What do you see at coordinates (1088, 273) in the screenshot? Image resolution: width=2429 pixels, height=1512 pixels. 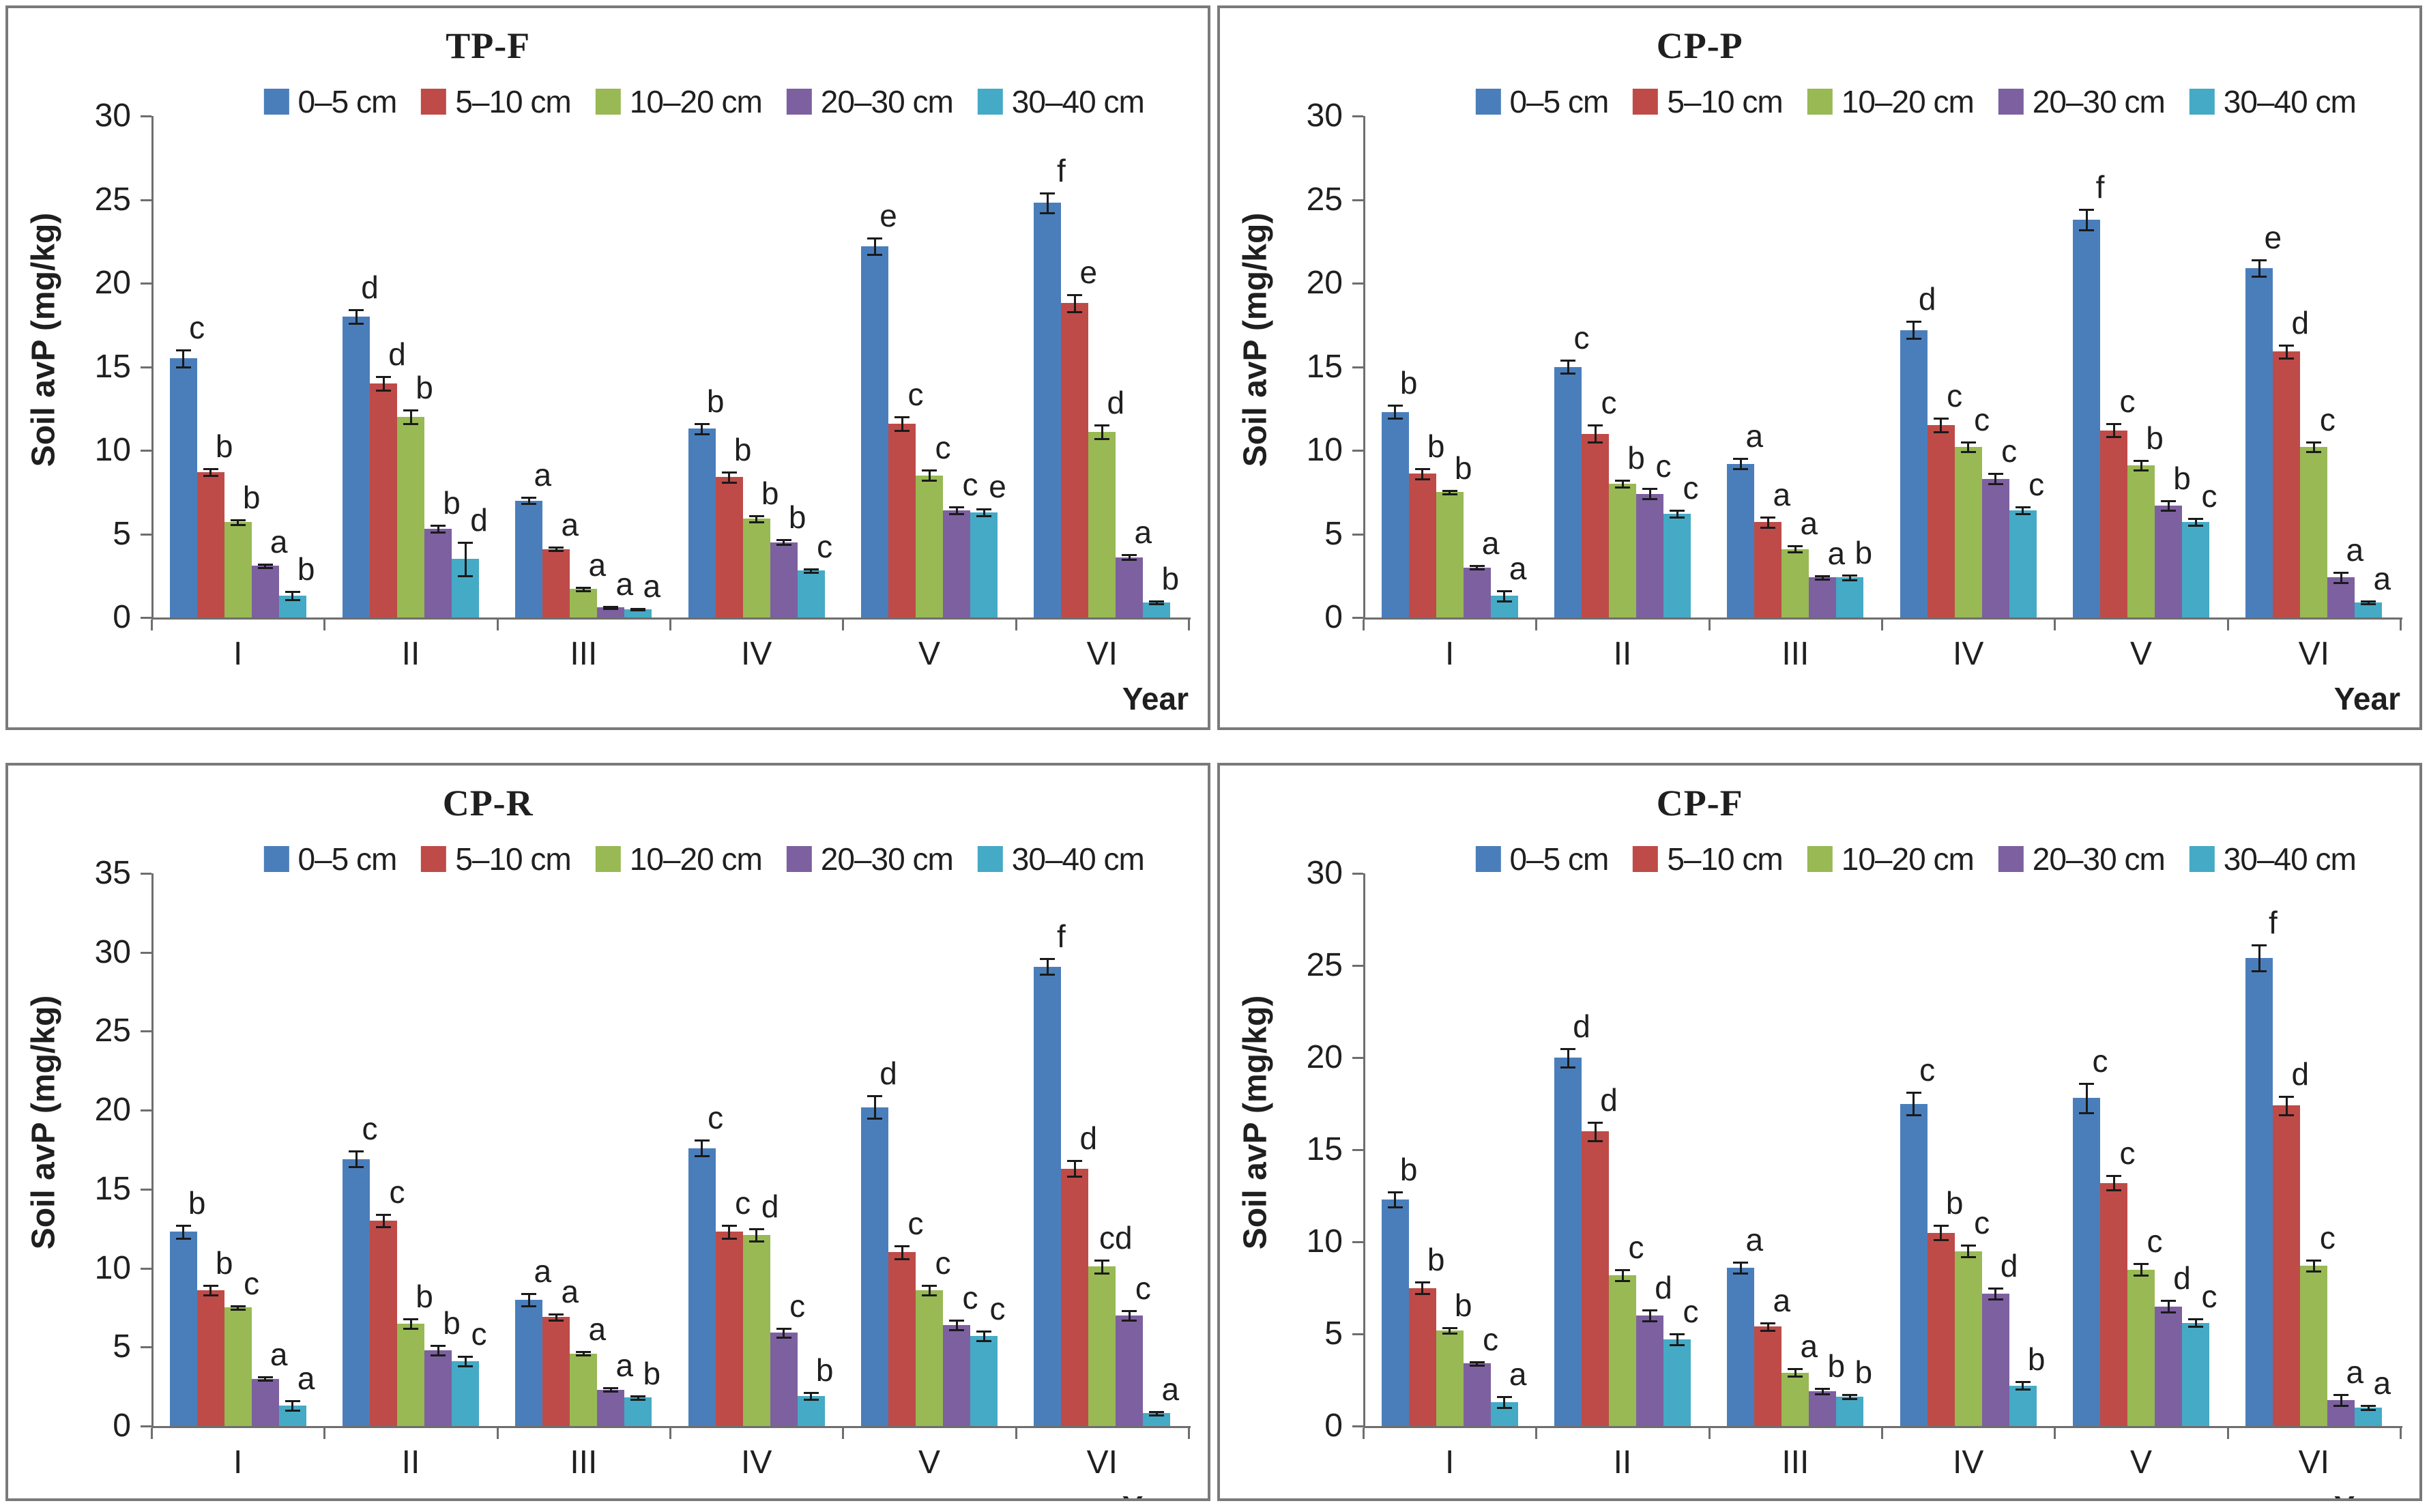 I see `significance-letter: e` at bounding box center [1088, 273].